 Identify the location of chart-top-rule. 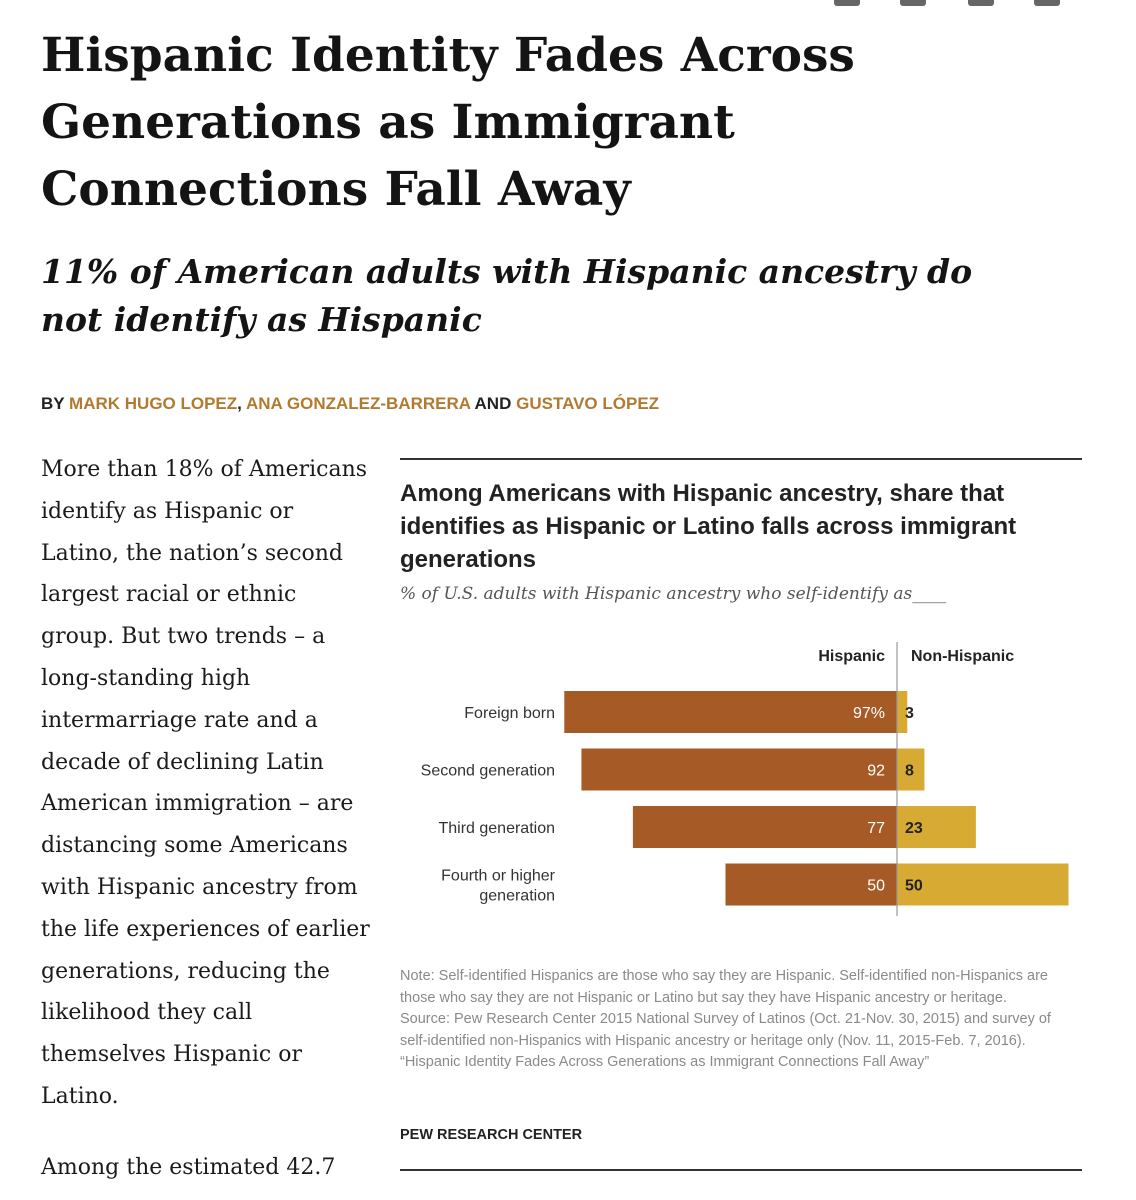
(741, 459).